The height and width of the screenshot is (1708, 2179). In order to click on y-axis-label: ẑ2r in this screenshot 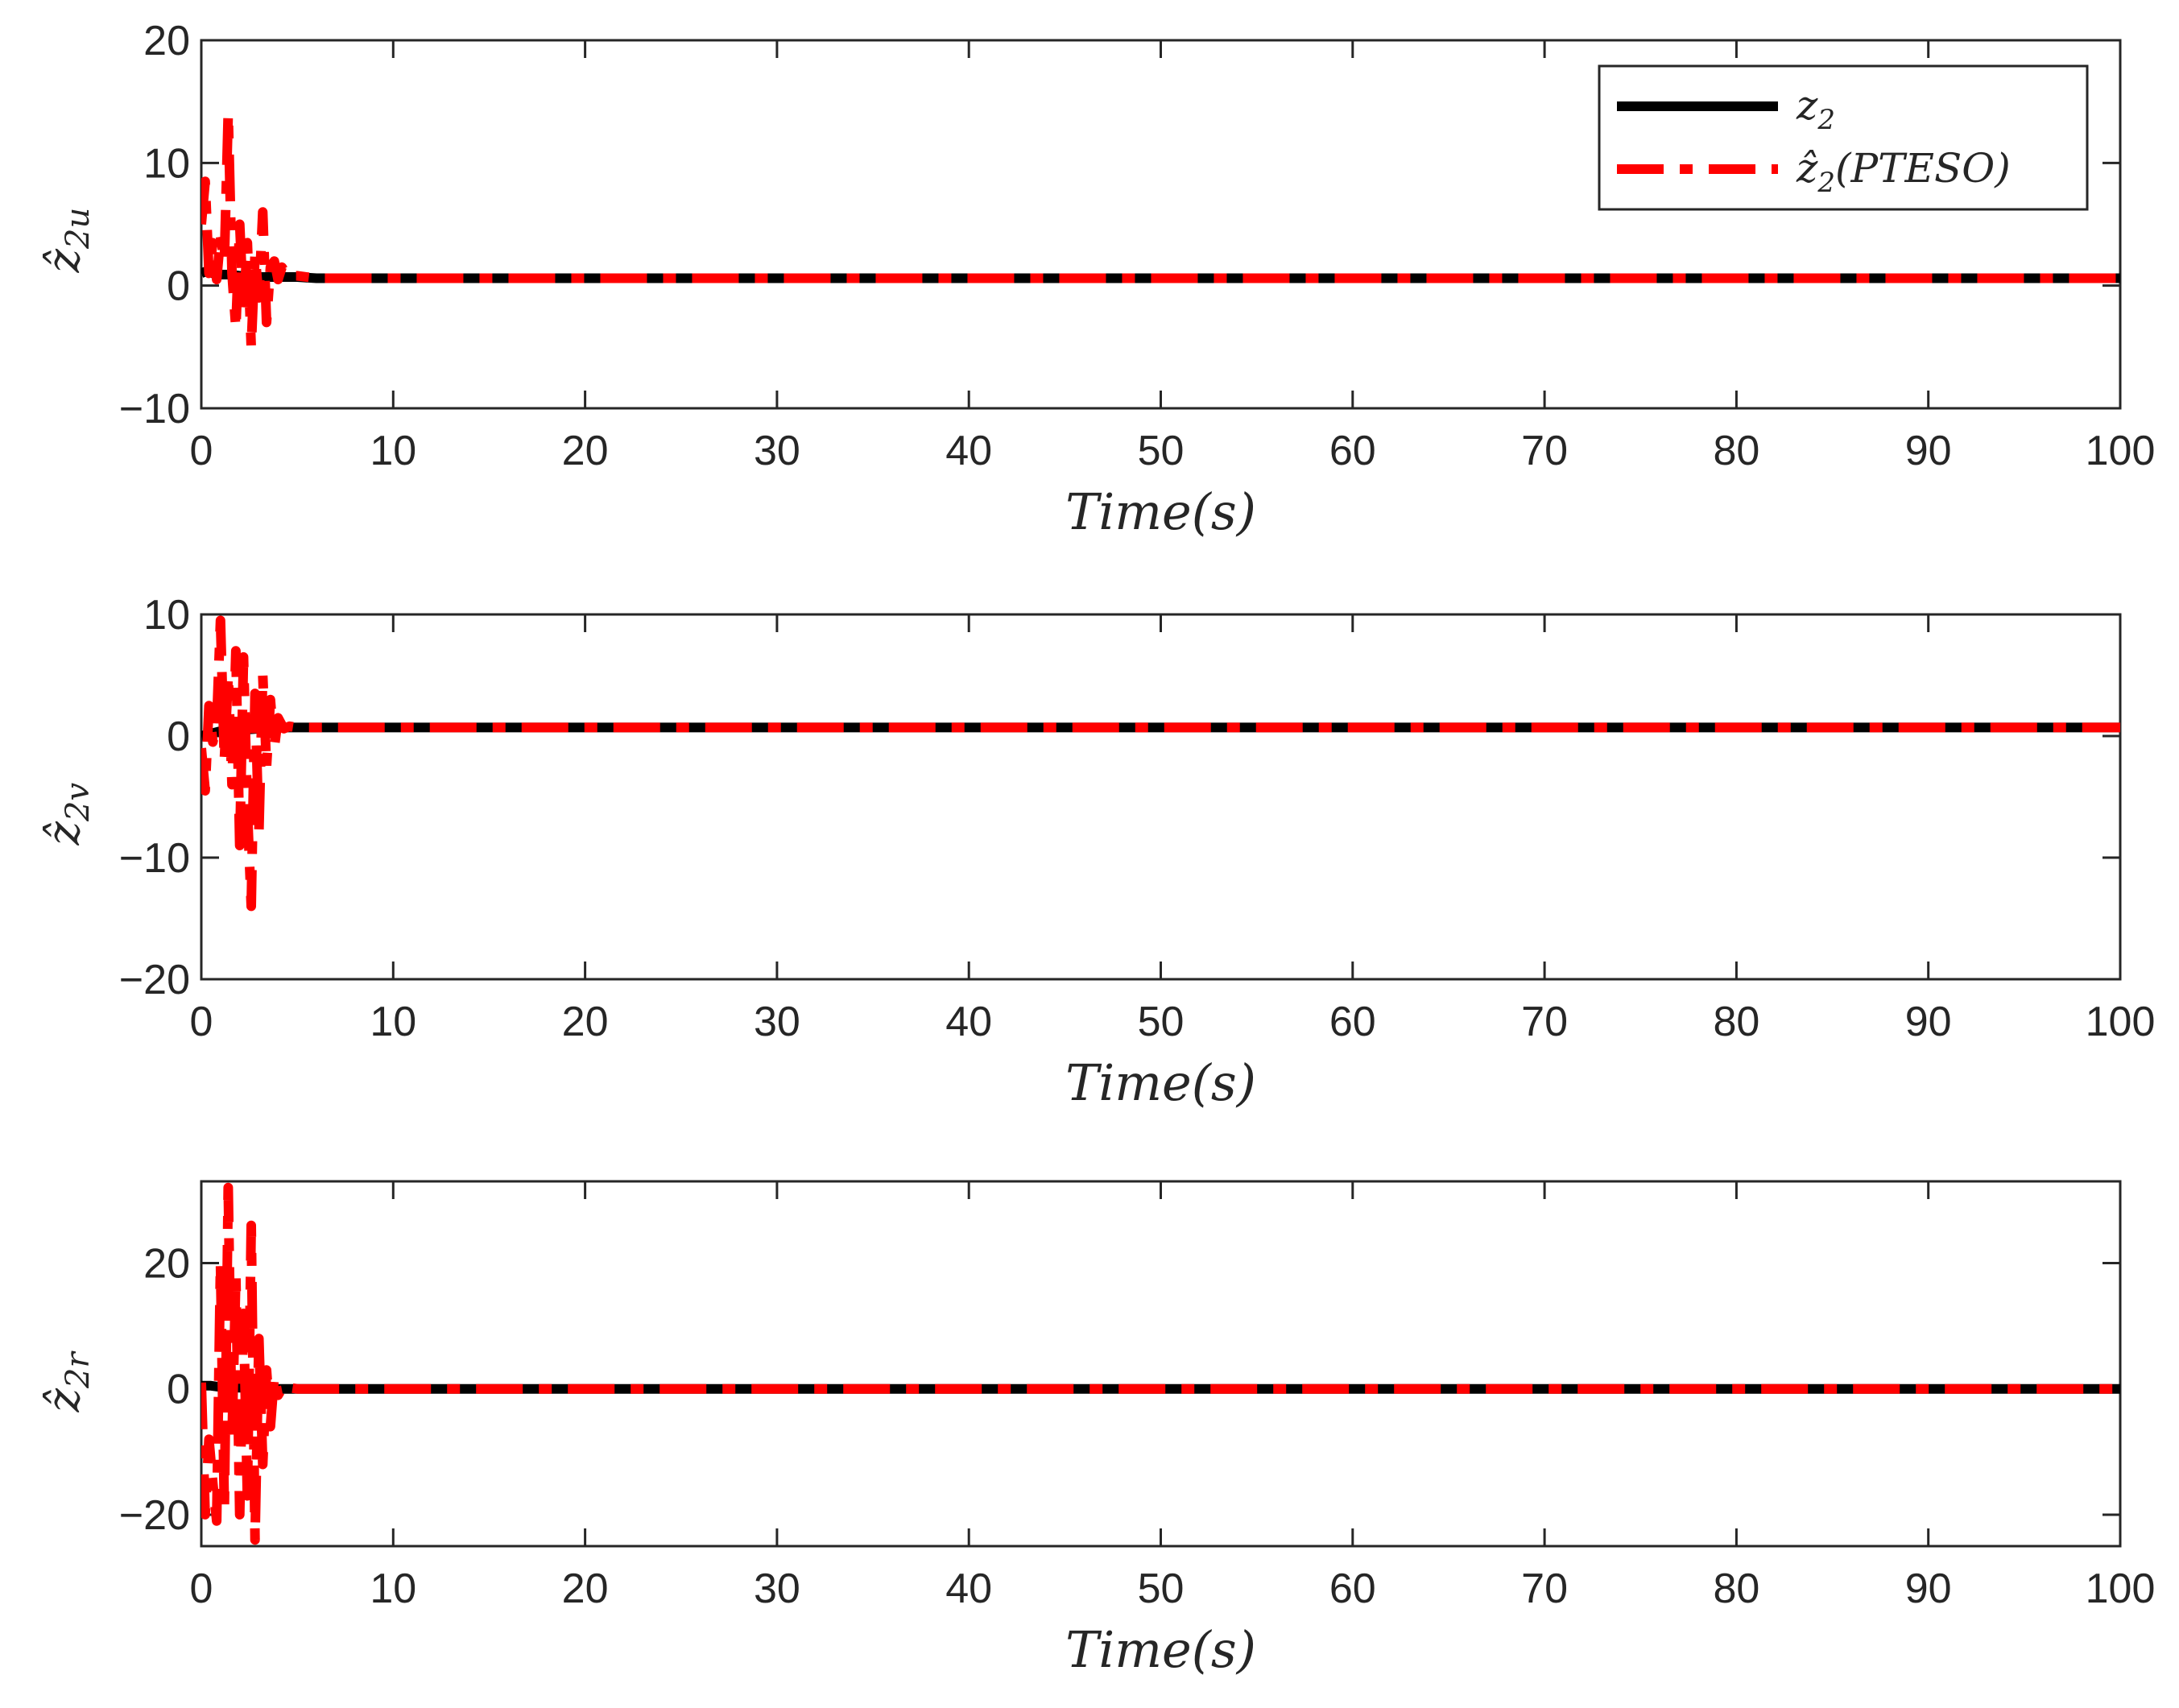, I will do `click(67, 1381)`.